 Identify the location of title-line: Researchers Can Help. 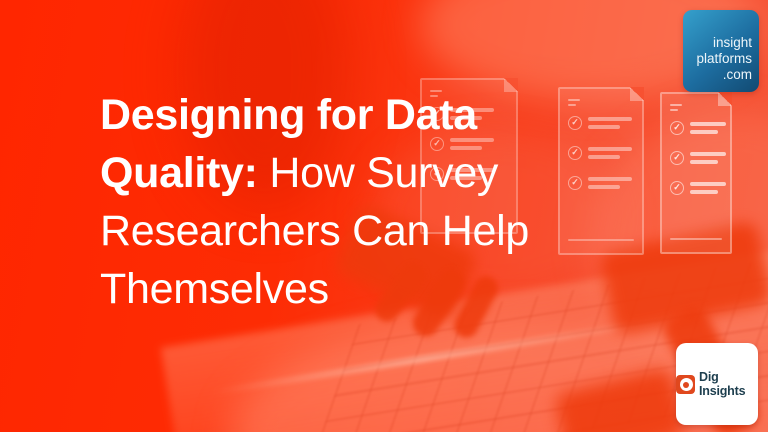
(314, 231).